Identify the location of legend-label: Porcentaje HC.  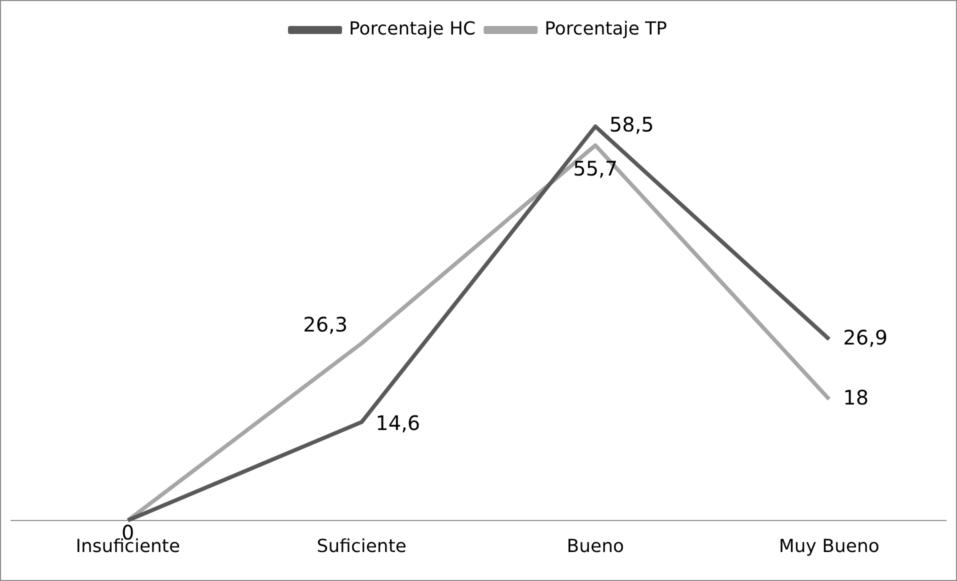
(412, 29).